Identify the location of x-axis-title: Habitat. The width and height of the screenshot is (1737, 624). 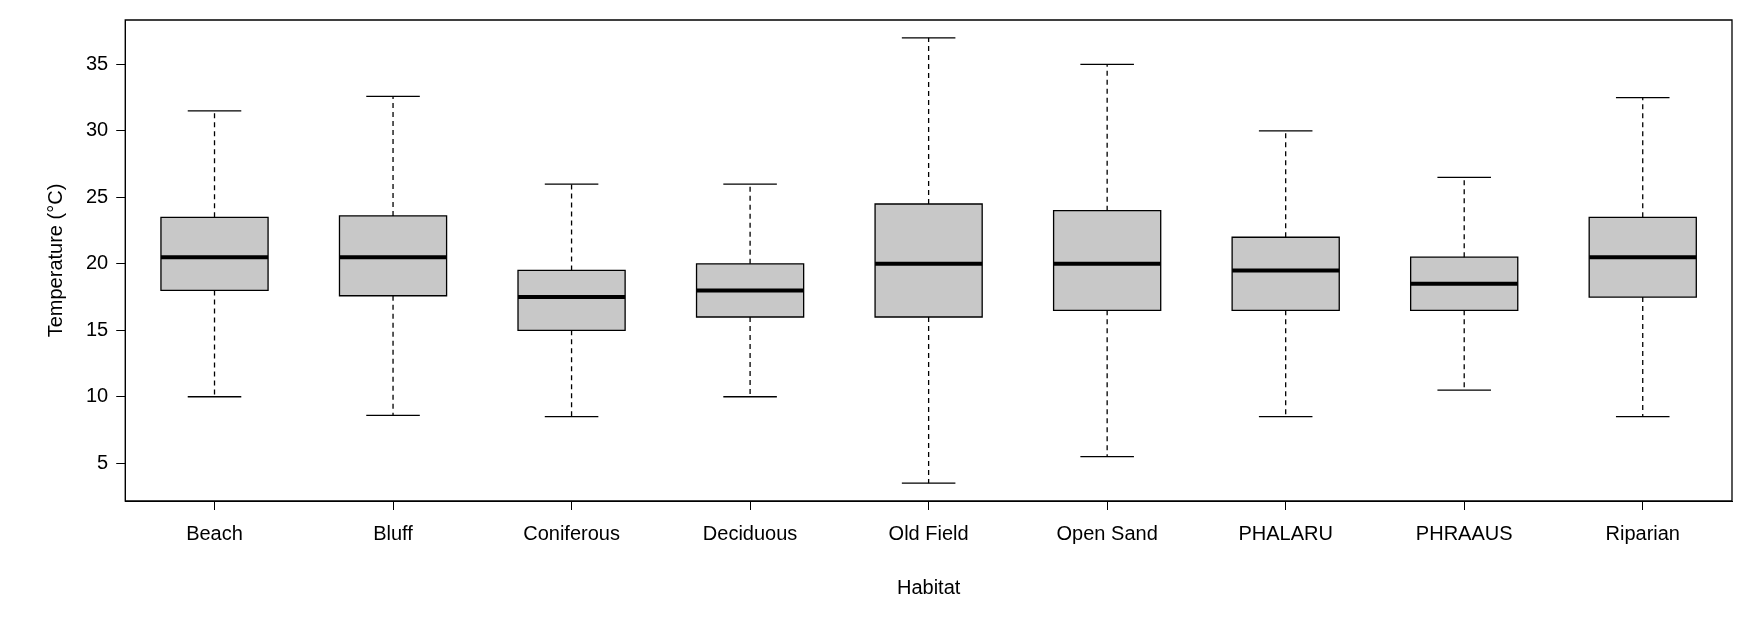
(928, 586).